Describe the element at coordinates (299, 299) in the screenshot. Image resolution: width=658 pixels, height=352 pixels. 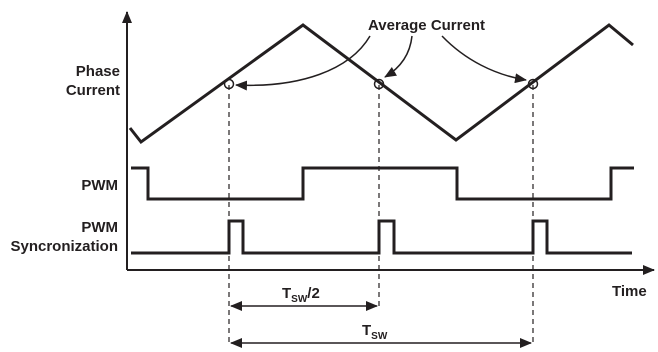
I see `tsw-half-subscript: SW` at that location.